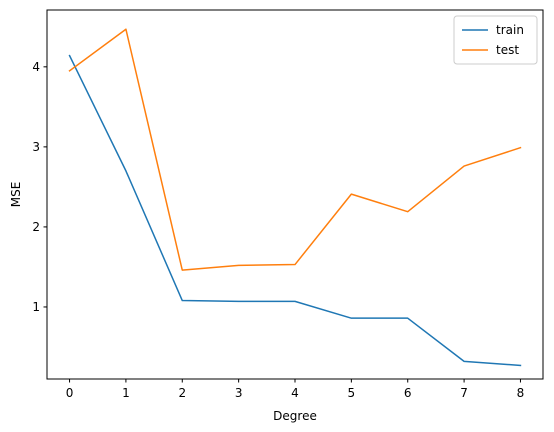 This screenshot has height=432, width=554. What do you see at coordinates (408, 393) in the screenshot?
I see `x-tick-label: 6` at bounding box center [408, 393].